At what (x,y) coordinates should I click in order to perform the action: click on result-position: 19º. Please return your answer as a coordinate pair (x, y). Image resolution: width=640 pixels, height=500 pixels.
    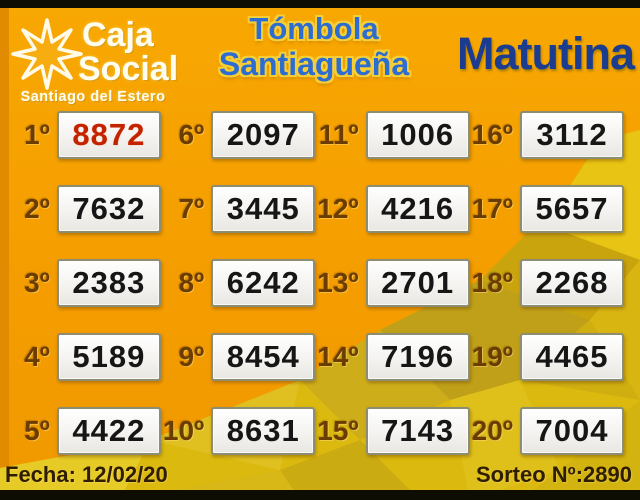
    Looking at the image, I should click on (492, 356).